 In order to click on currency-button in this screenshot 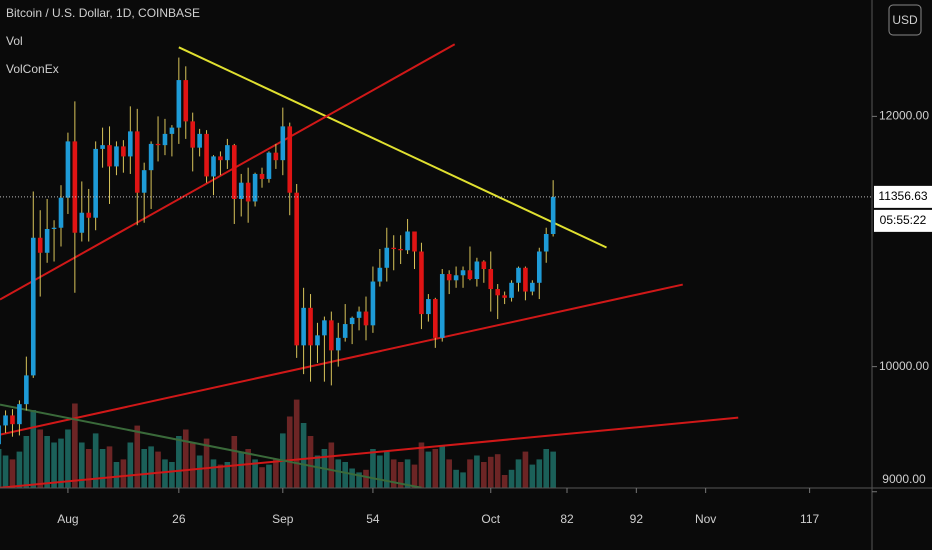, I will do `click(905, 20)`.